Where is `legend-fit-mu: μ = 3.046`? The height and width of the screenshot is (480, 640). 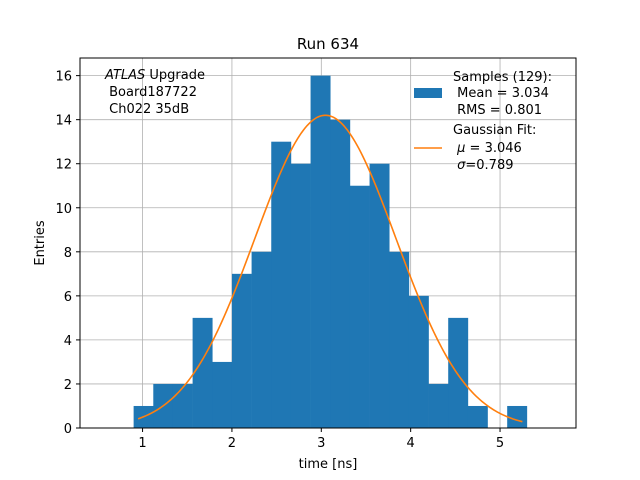
legend-fit-mu: μ = 3.046 is located at coordinates (487, 148).